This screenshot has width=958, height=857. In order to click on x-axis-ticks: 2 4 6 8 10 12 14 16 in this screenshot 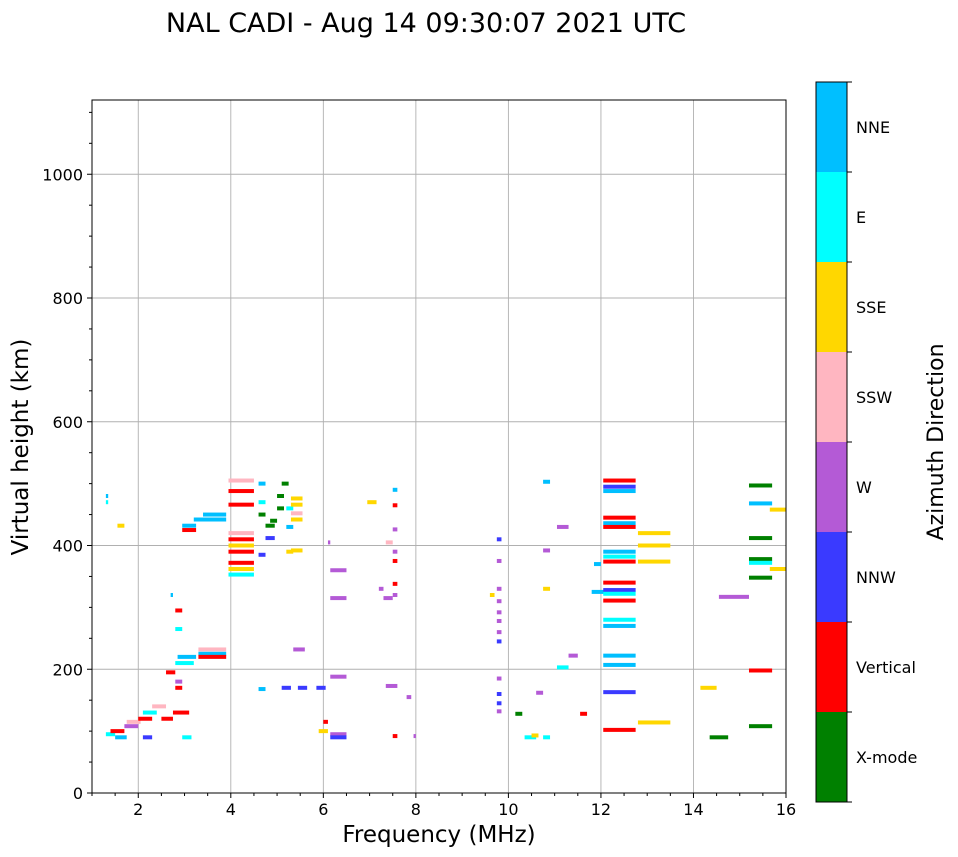, I will do `click(443, 806)`.